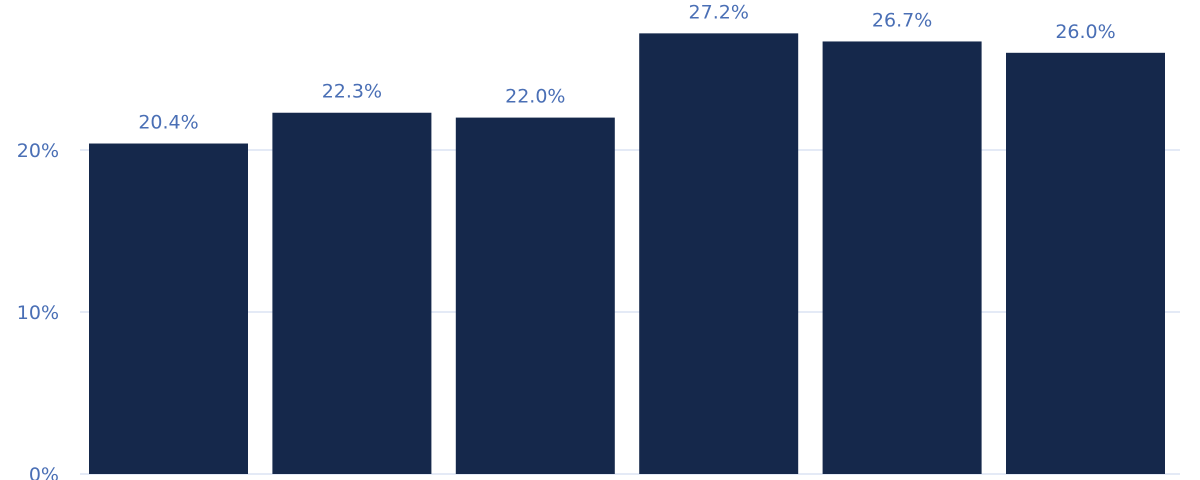 Image resolution: width=1200 pixels, height=480 pixels. Describe the element at coordinates (168, 123) in the screenshot. I see `bar-value-label: 20.4%` at that location.